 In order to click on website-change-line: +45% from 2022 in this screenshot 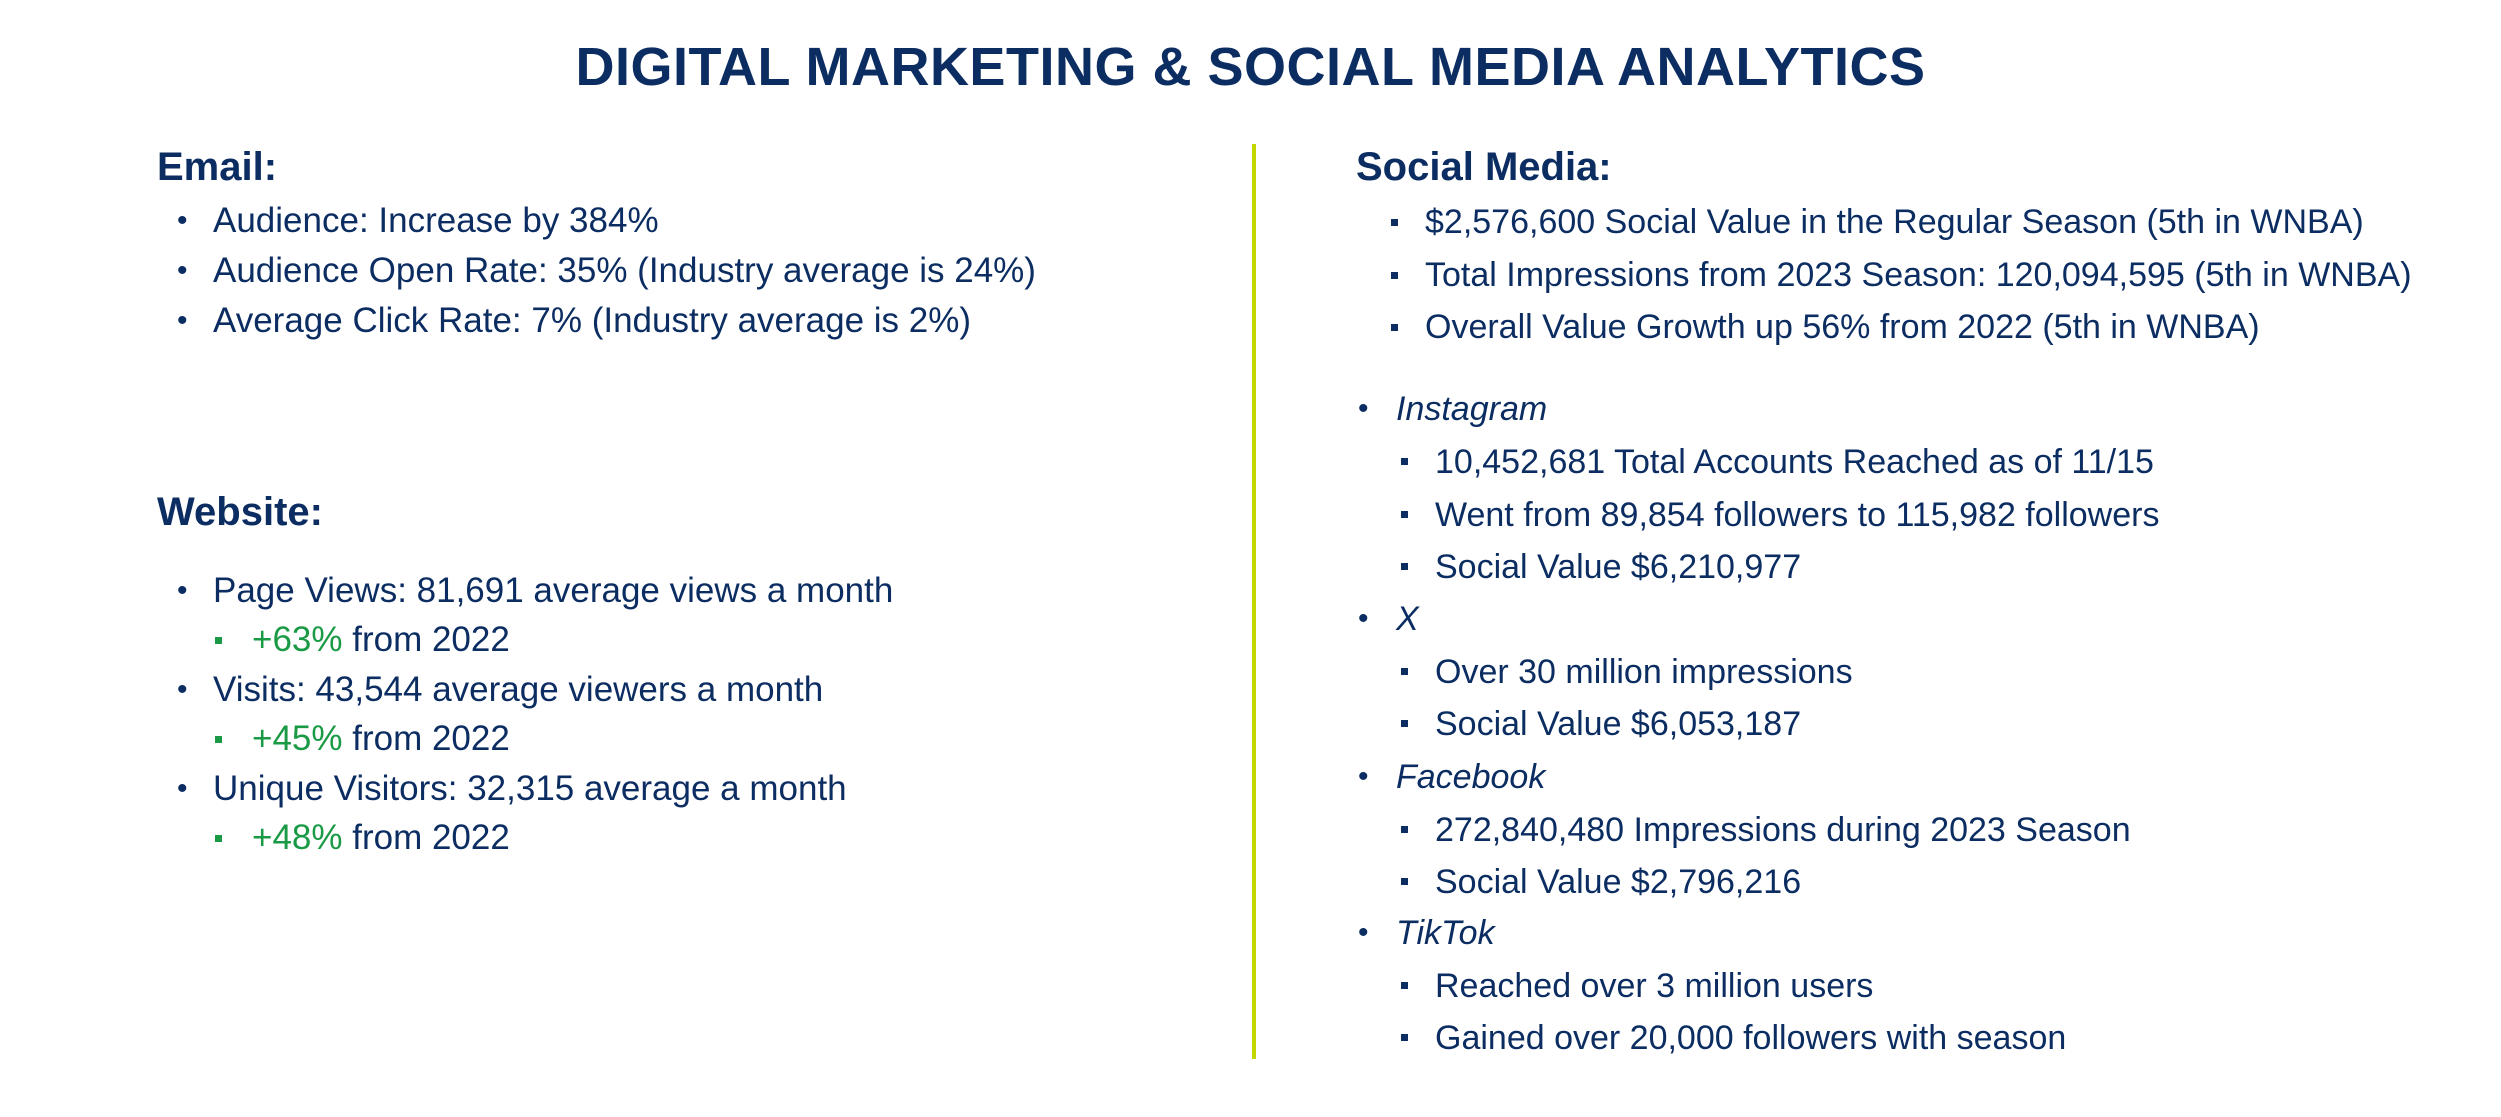, I will do `click(381, 739)`.